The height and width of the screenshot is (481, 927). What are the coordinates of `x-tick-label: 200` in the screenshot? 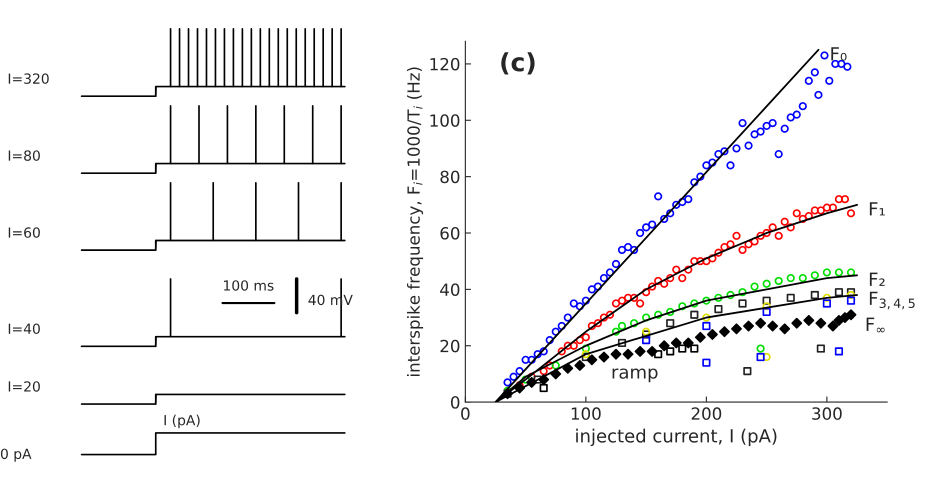 It's located at (707, 413).